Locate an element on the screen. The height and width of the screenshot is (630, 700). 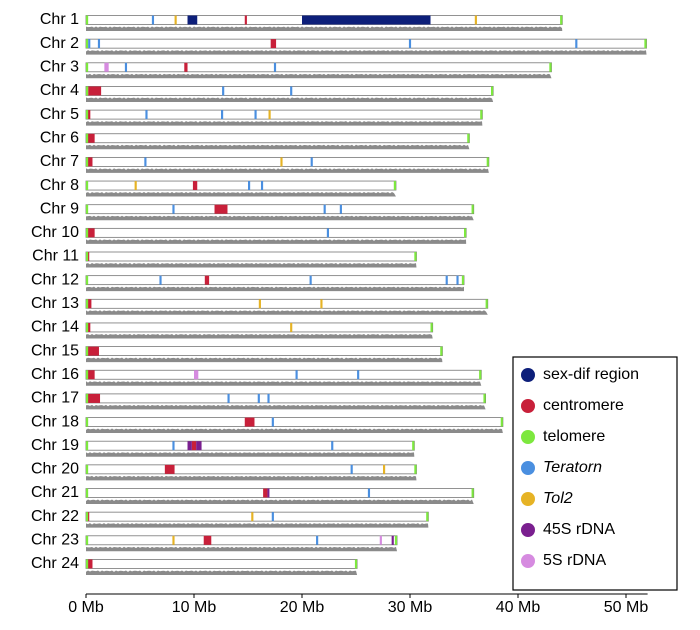
chromosome-label: Chr 23 is located at coordinates (55, 540).